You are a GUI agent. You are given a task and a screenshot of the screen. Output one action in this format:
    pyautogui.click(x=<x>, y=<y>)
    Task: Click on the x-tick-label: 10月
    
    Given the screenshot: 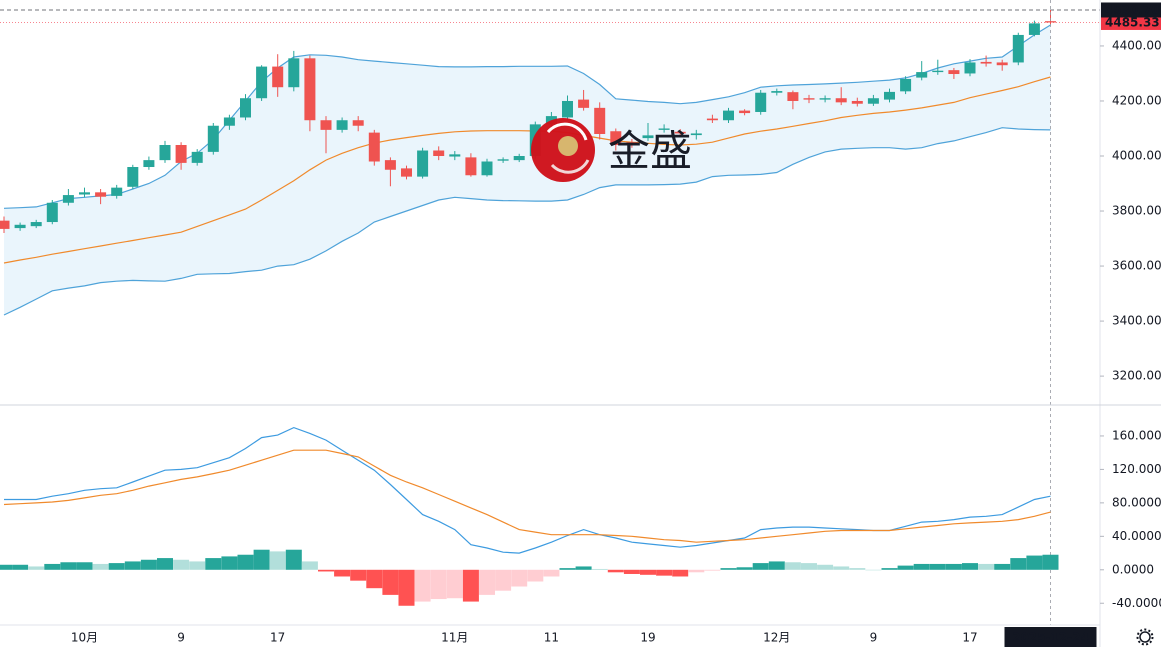 What is the action you would take?
    pyautogui.click(x=84, y=638)
    